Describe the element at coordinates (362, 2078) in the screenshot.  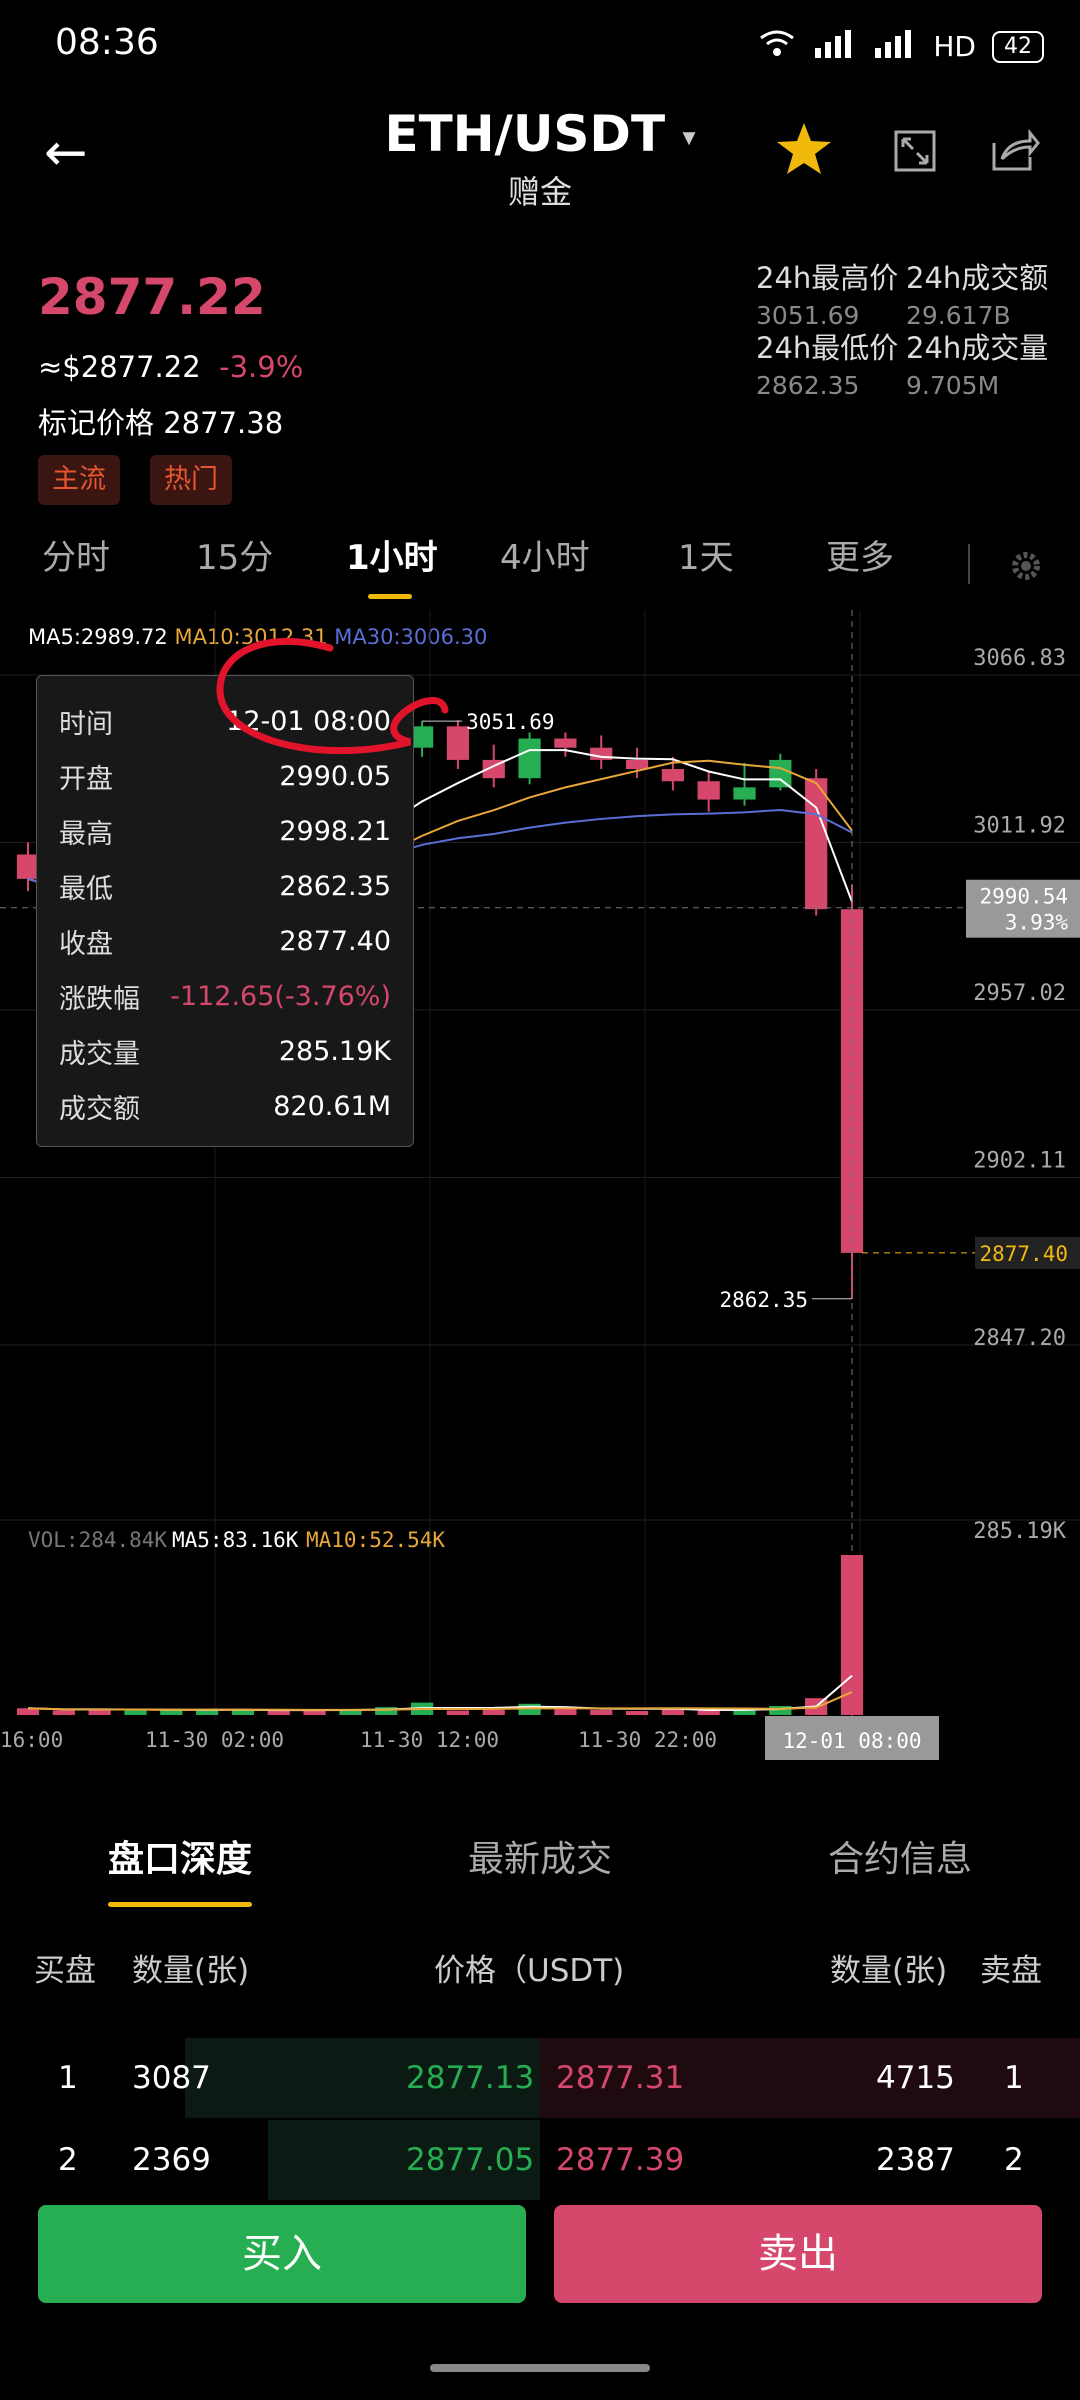
I see `bid-depth-bar` at that location.